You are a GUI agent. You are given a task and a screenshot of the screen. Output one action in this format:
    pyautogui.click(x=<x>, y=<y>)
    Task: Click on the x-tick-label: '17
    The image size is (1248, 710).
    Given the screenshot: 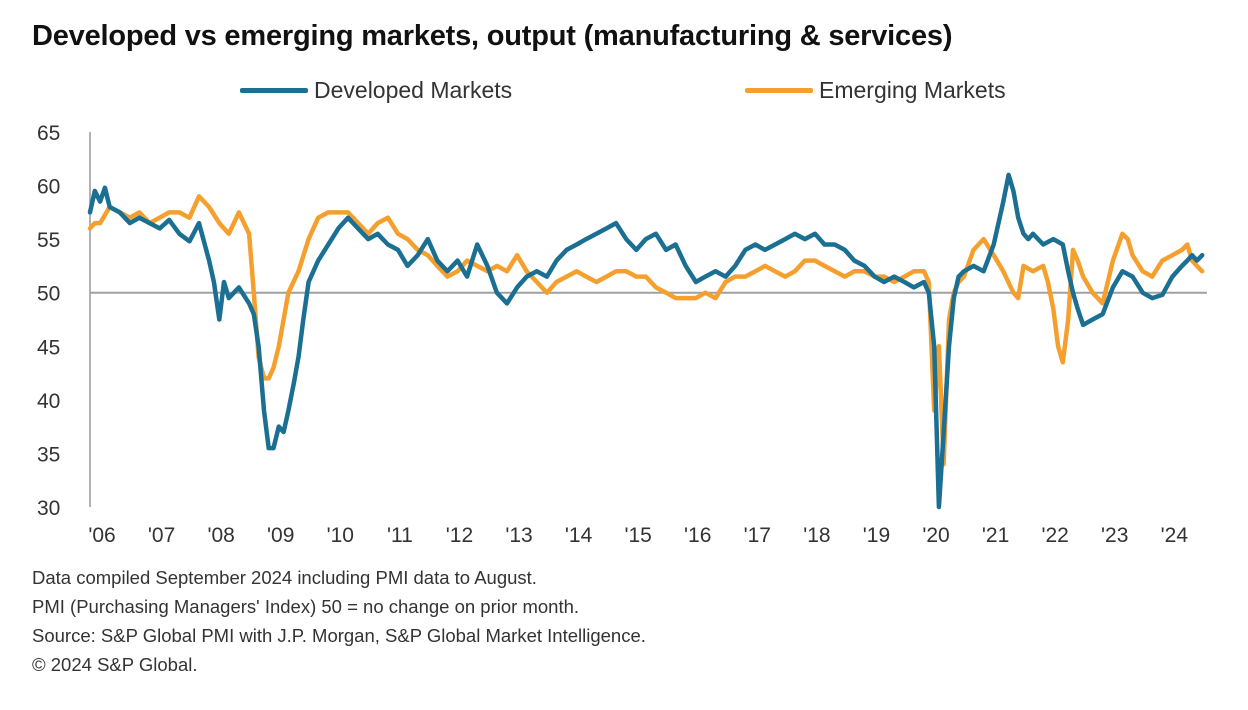 What is the action you would take?
    pyautogui.click(x=757, y=535)
    